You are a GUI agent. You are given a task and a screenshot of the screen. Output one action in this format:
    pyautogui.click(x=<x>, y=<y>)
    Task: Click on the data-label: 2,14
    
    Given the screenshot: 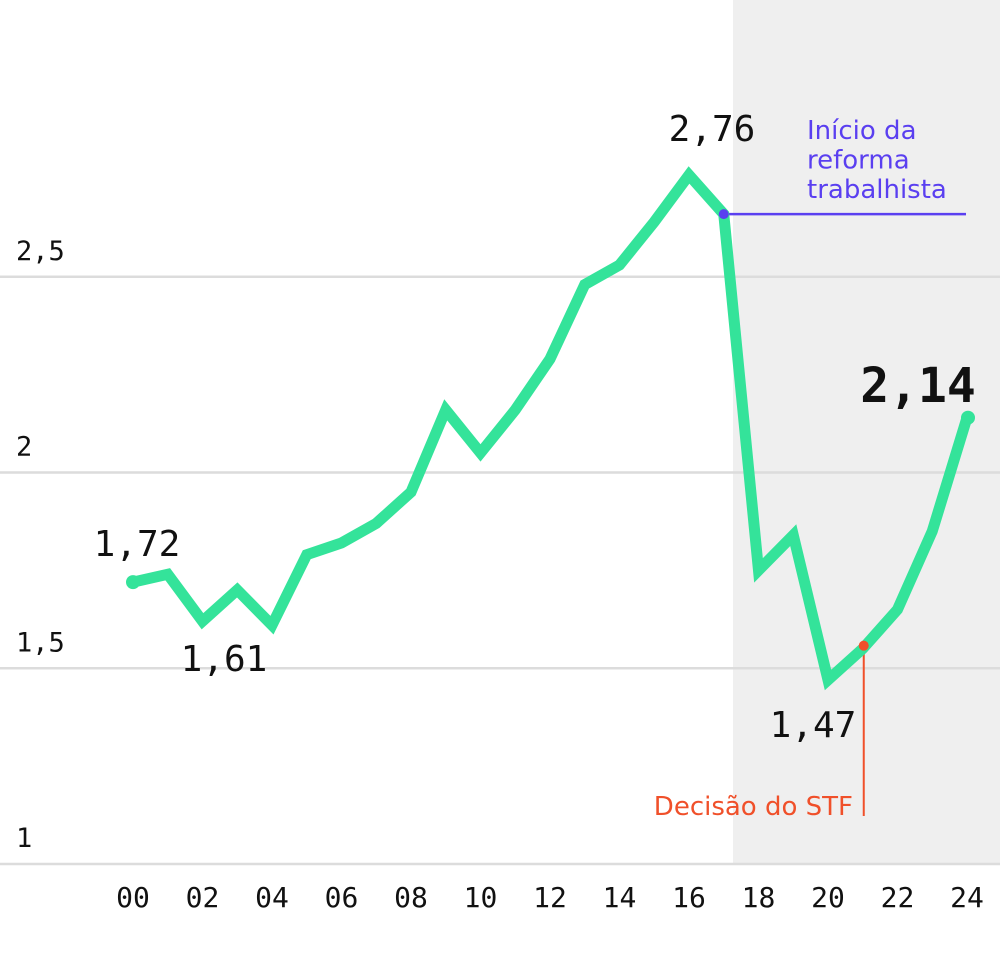 What is the action you would take?
    pyautogui.click(x=918, y=386)
    